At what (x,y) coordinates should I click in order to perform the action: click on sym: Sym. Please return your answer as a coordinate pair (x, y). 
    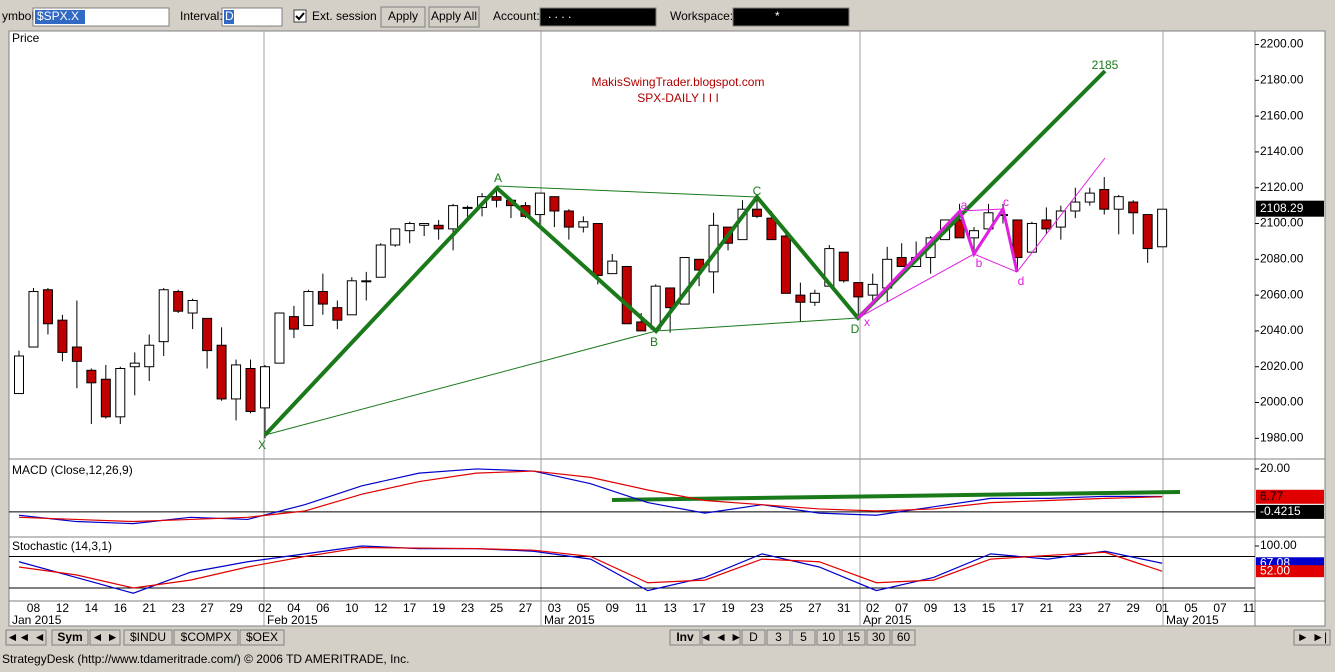
    Looking at the image, I should click on (69, 637).